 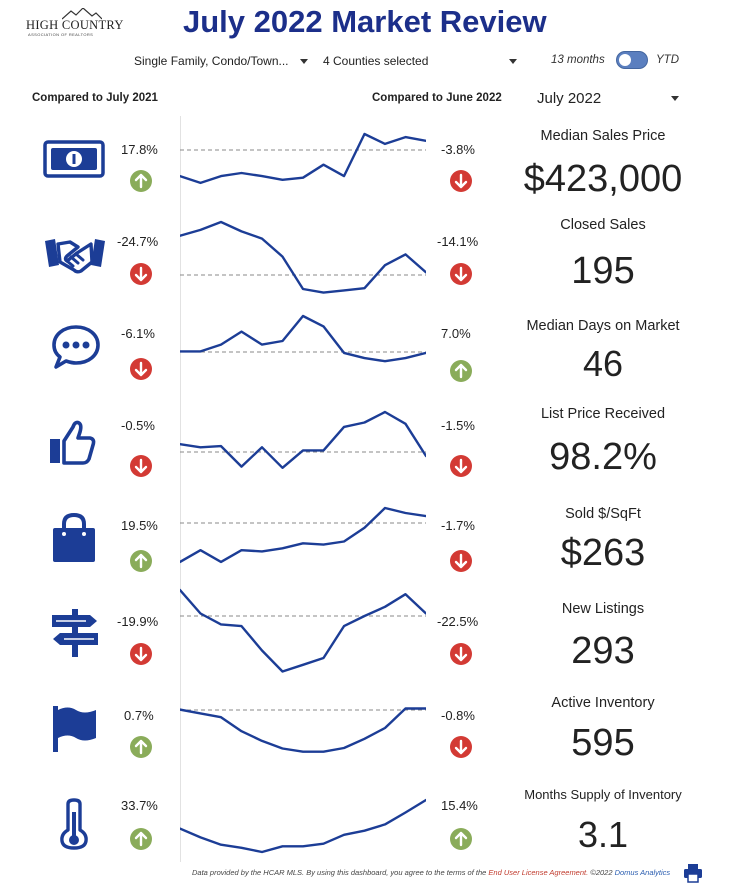 What do you see at coordinates (603, 651) in the screenshot?
I see `metric-value: 293` at bounding box center [603, 651].